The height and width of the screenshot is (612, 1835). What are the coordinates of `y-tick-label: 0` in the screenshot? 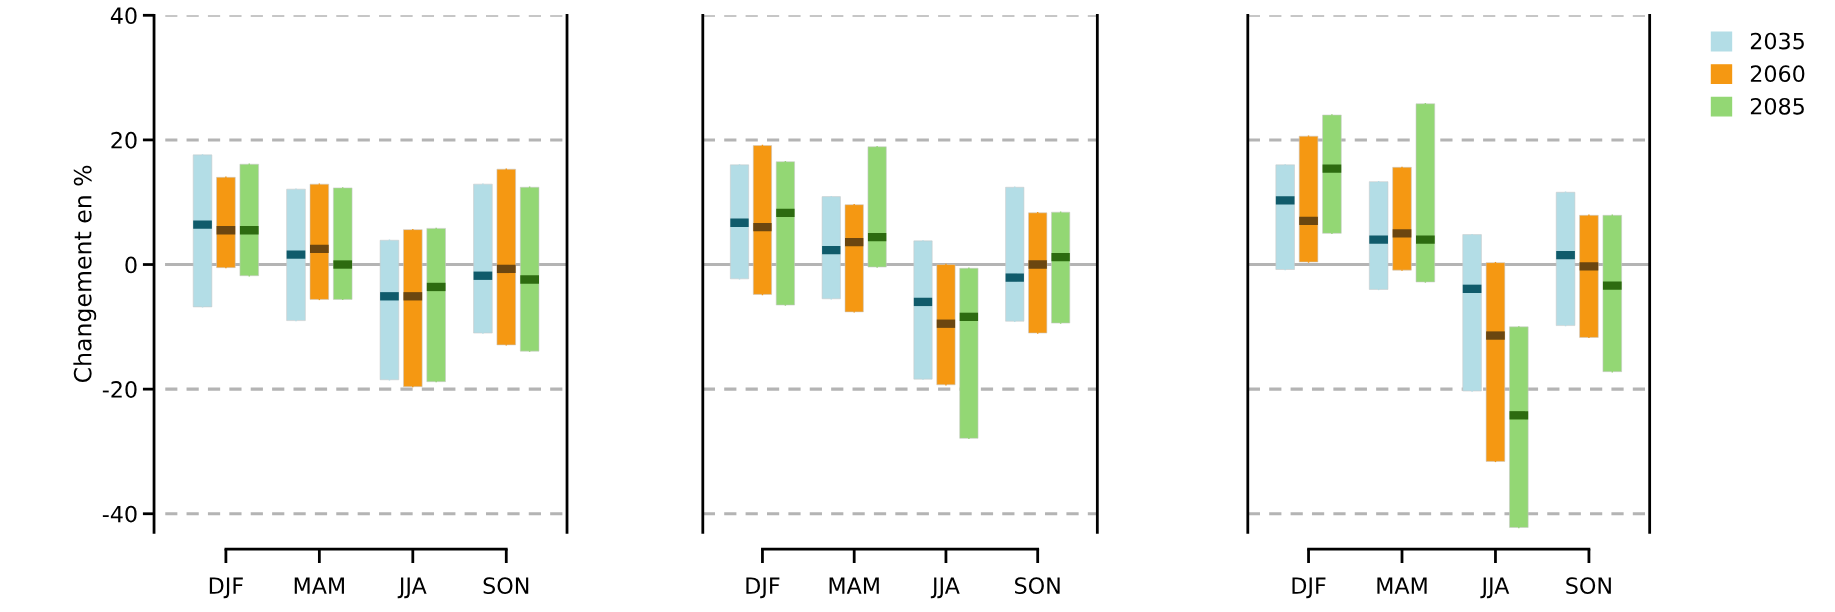 It's located at (131, 265).